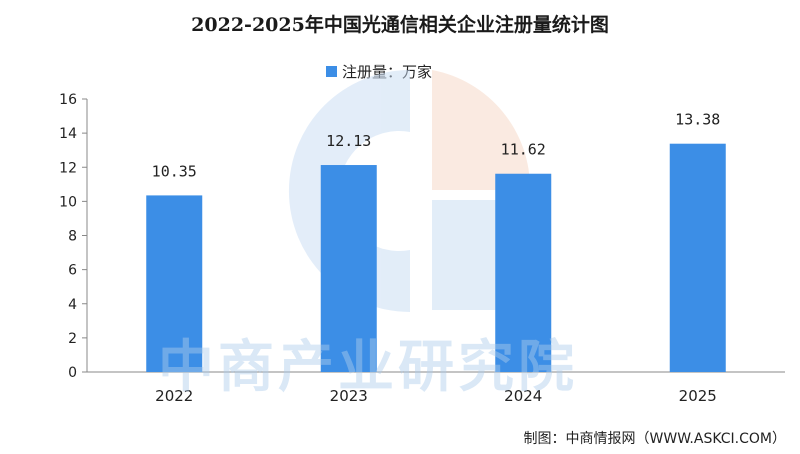 The image size is (800, 454). What do you see at coordinates (174, 396) in the screenshot?
I see `x-tick-label: 2022` at bounding box center [174, 396].